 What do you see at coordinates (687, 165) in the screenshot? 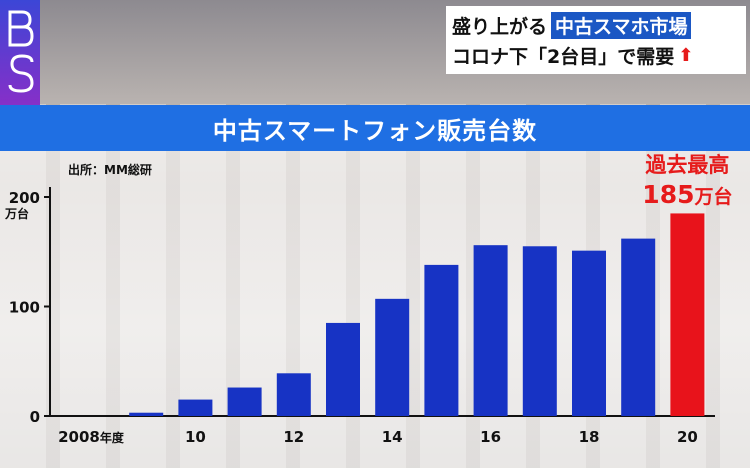
I see `record-high-label: 過去最高` at bounding box center [687, 165].